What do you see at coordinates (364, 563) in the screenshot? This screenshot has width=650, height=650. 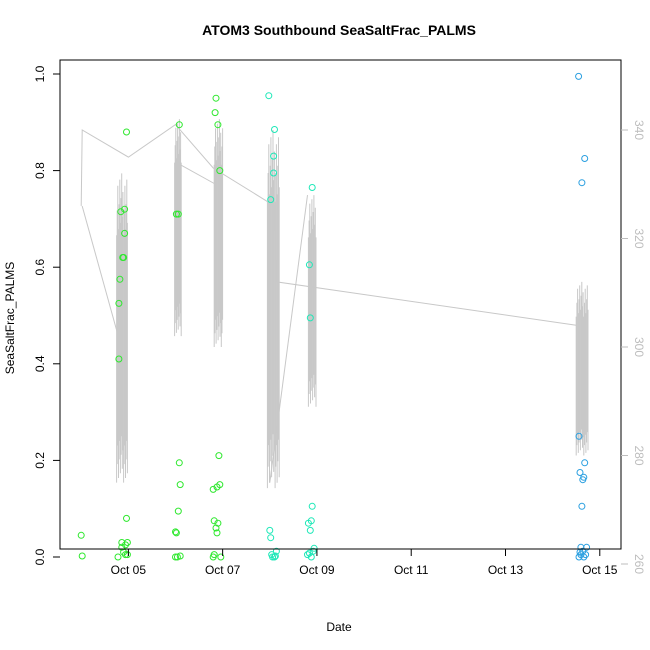 I see `x-axis: Oct 05 Oct 07 Oct 09 Oct 11 Oct 13 Oct 15` at bounding box center [364, 563].